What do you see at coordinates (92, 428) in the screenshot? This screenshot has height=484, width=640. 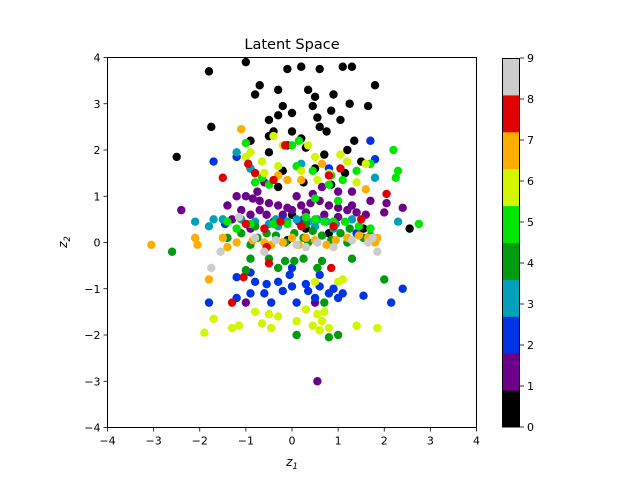 I see `y-tick-label: −4` at bounding box center [92, 428].